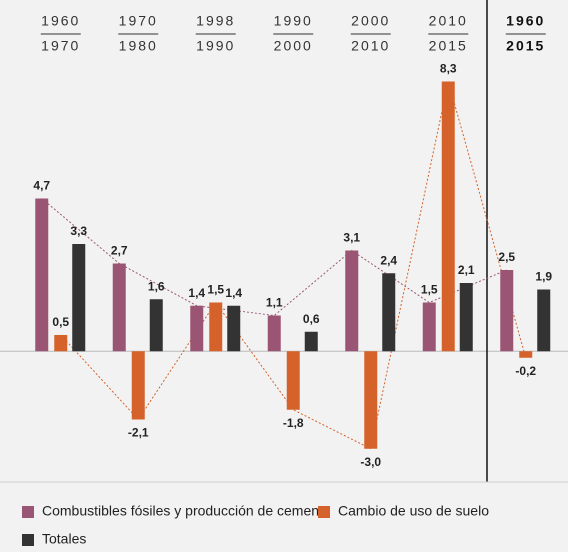 The width and height of the screenshot is (568, 552). What do you see at coordinates (466, 270) in the screenshot?
I see `value-label: 2,1` at bounding box center [466, 270].